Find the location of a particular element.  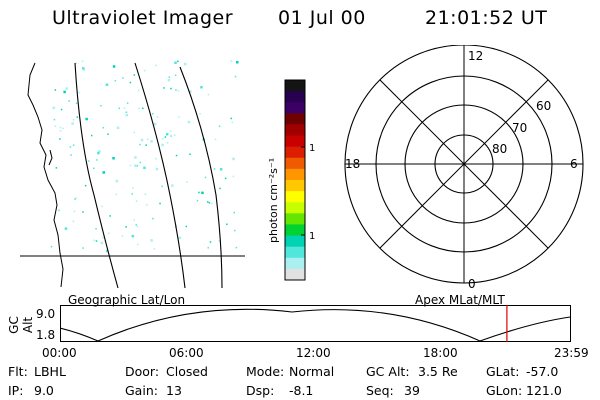

info-ip-value: 9.0 is located at coordinates (44, 390).